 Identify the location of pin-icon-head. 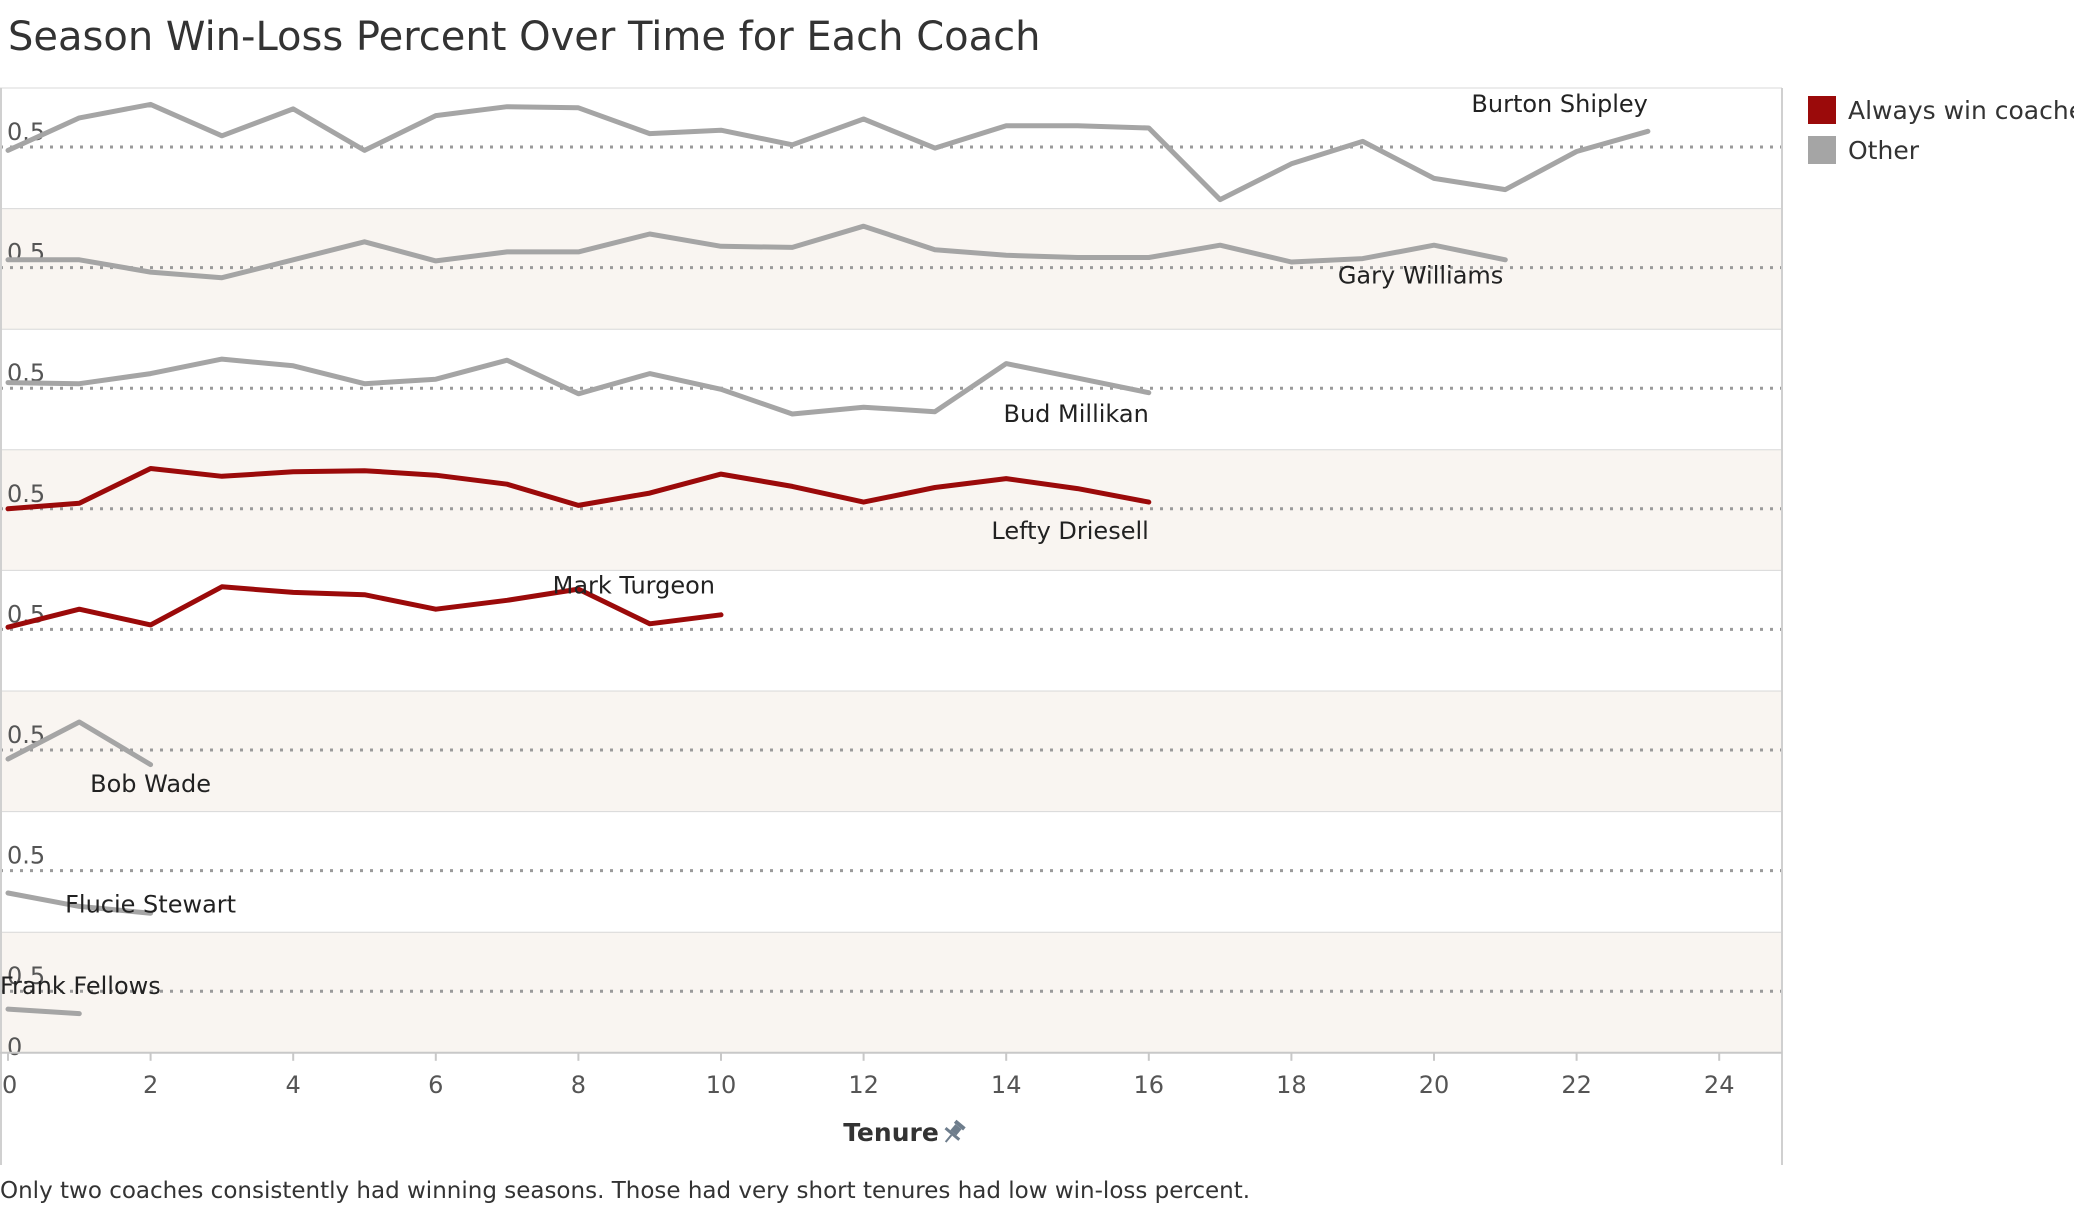
(959, 1125).